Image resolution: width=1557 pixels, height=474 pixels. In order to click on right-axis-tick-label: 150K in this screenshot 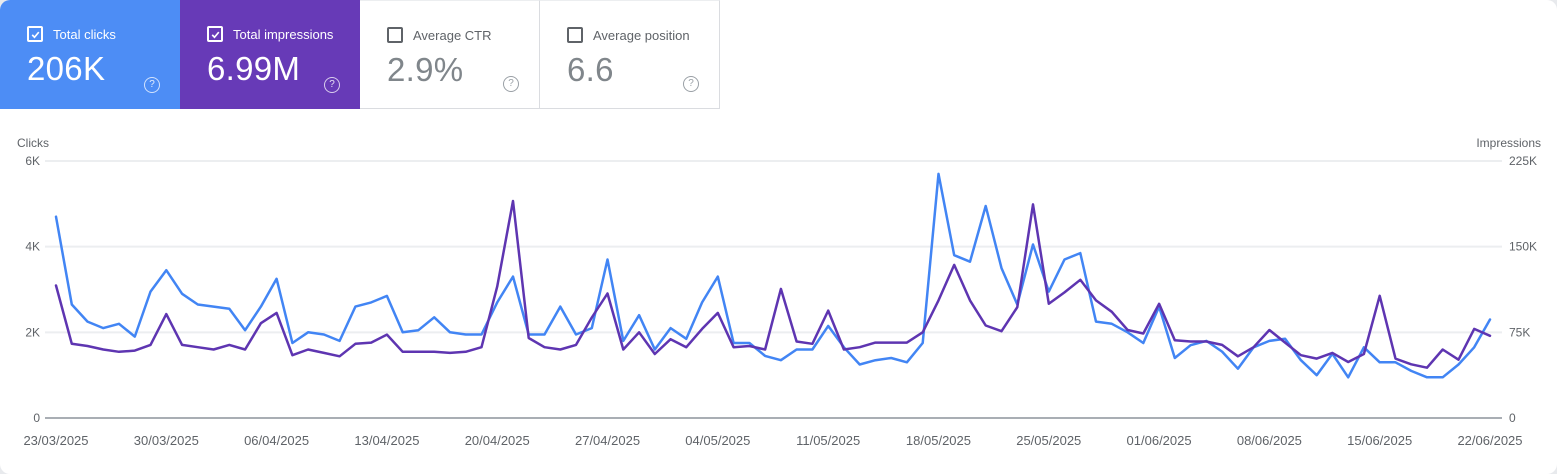, I will do `click(1523, 247)`.